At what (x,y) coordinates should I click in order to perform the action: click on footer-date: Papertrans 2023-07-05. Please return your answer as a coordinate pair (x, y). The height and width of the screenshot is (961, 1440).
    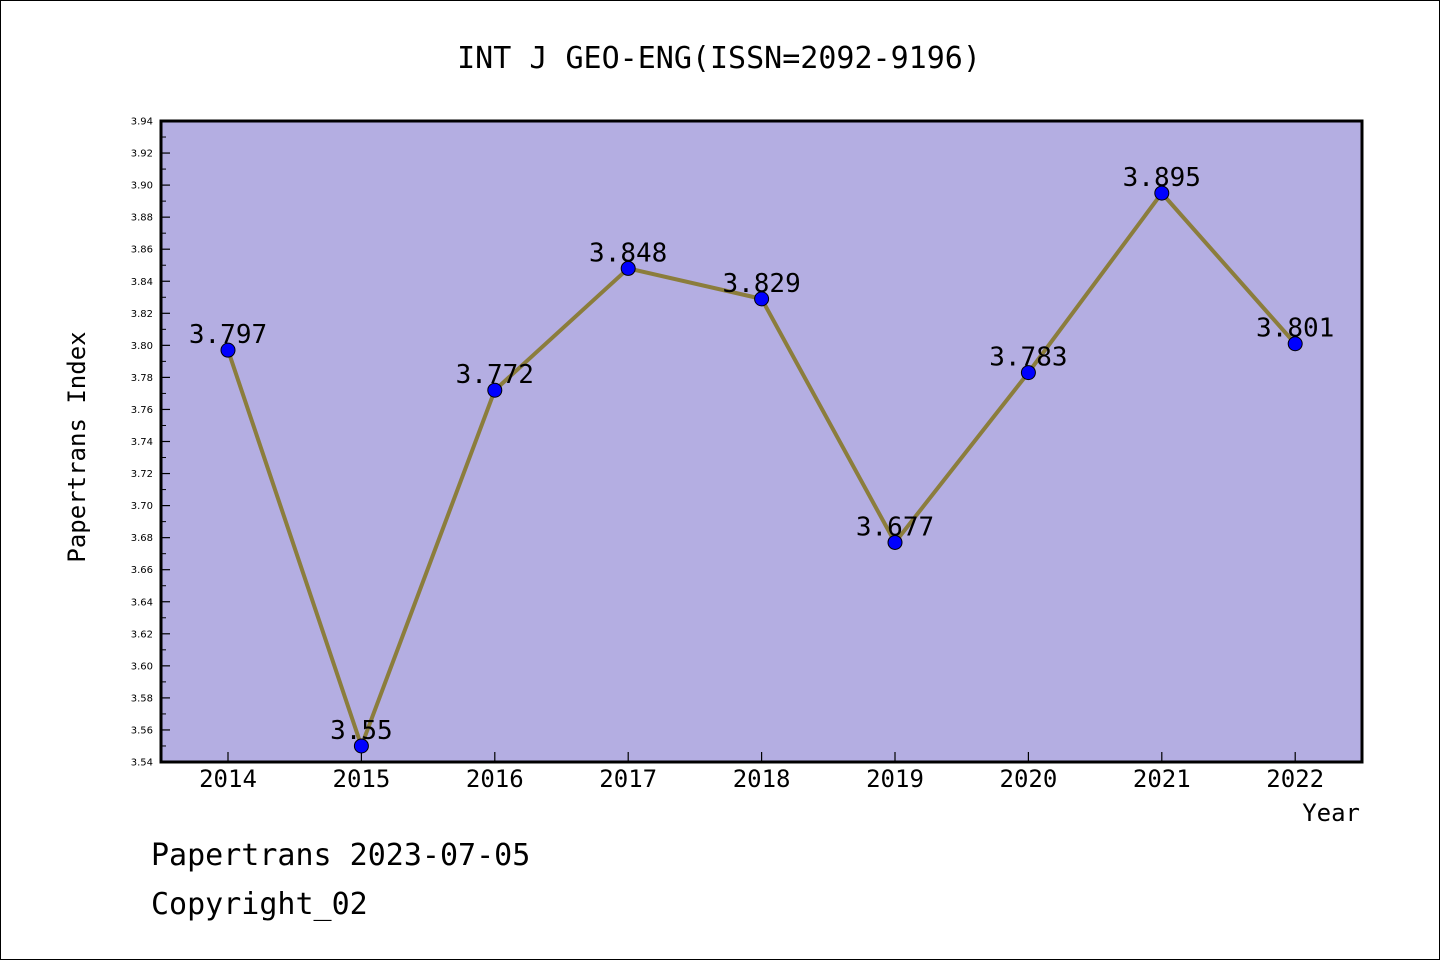
    Looking at the image, I should click on (340, 855).